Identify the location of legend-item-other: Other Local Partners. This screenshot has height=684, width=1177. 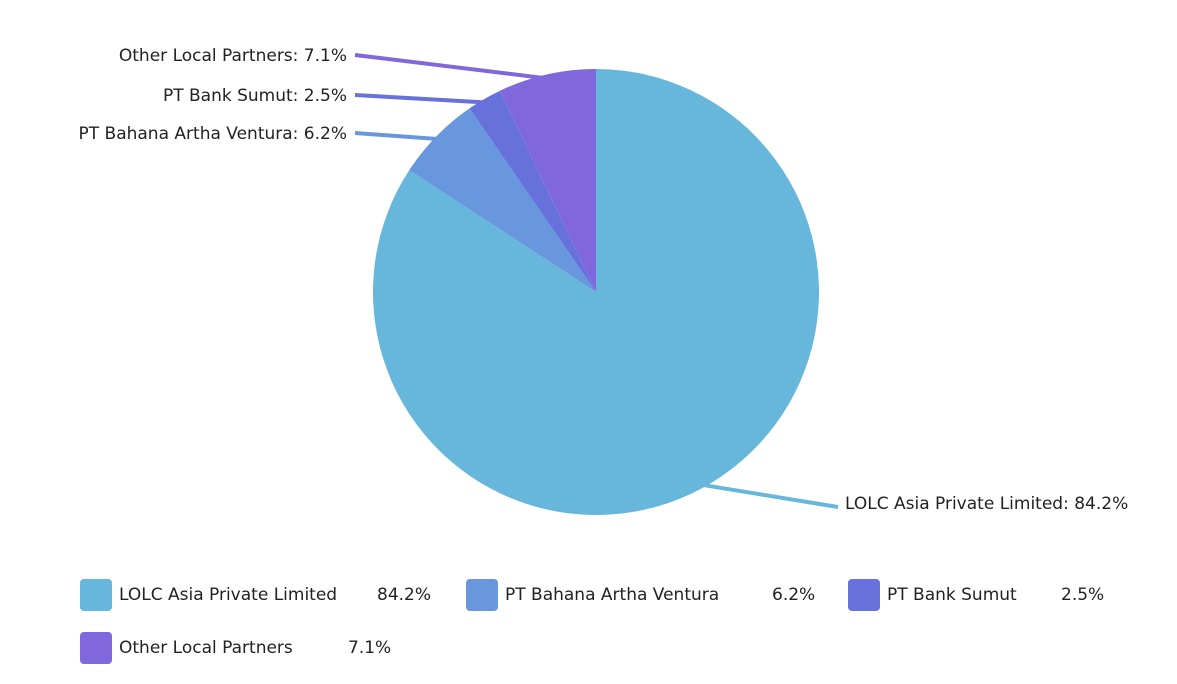
(186, 648).